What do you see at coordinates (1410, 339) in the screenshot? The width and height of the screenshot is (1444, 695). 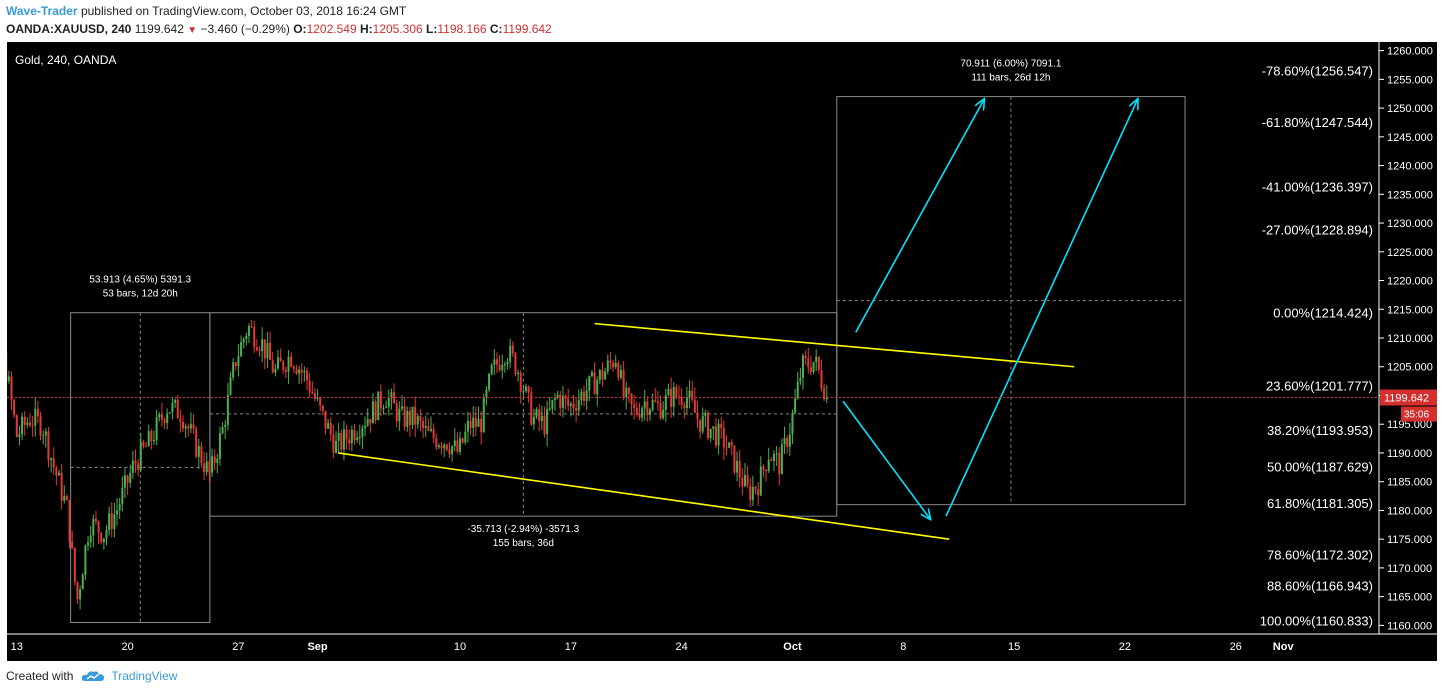 I see `y-tick-label: 1210.000` at bounding box center [1410, 339].